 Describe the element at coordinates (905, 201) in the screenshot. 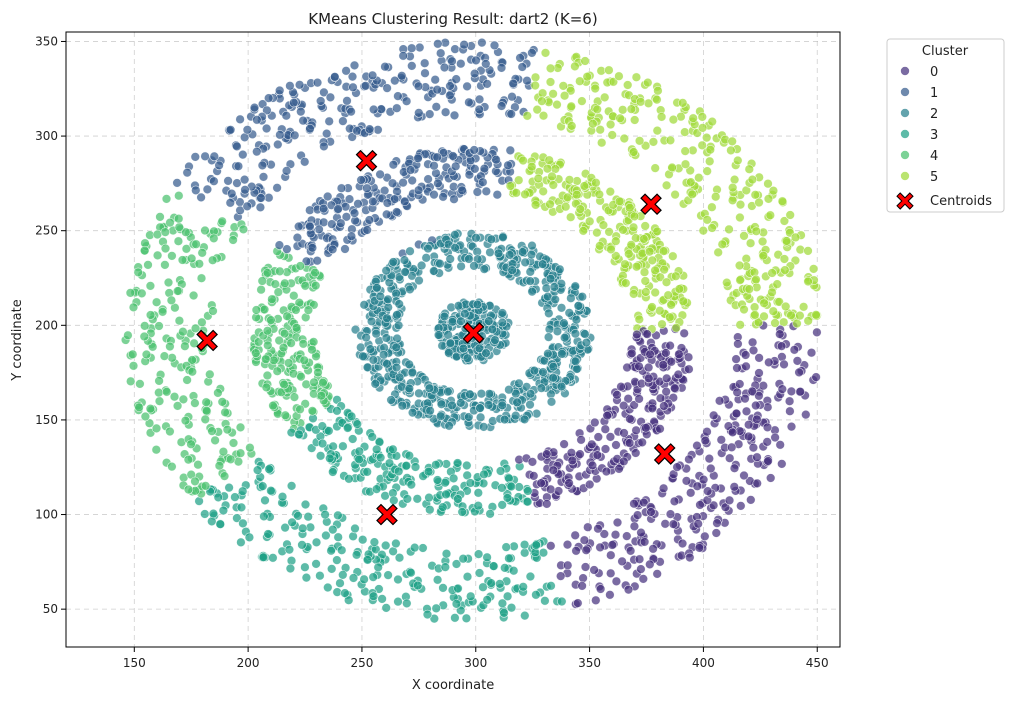

I see `legend-marker-centroids` at that location.